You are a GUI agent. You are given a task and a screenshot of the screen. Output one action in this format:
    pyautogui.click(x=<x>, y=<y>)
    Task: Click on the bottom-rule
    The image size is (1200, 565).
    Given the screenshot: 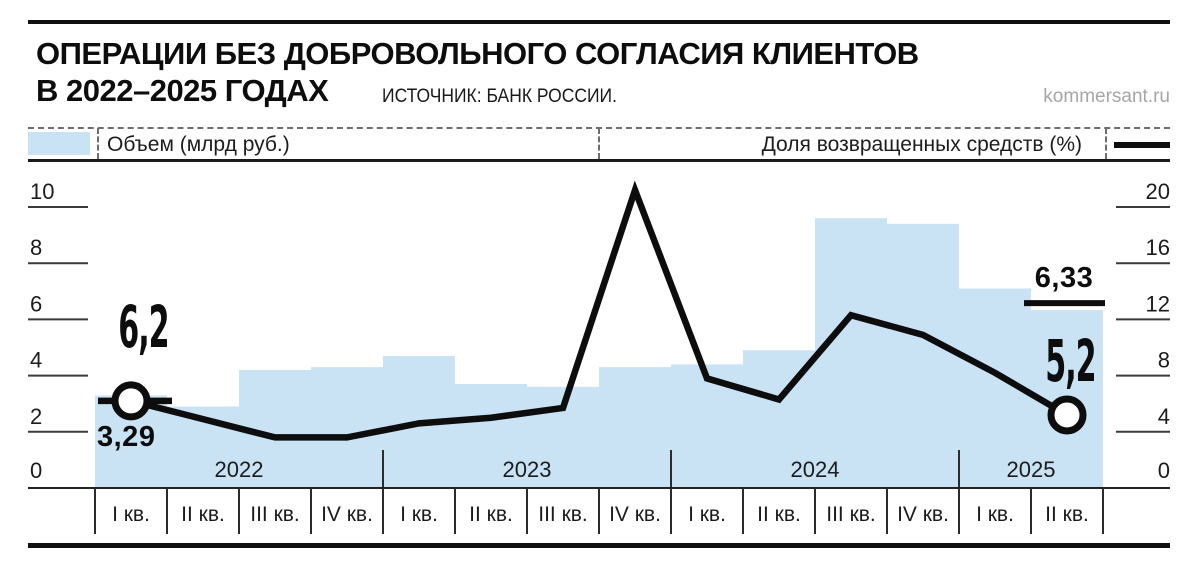 What is the action you would take?
    pyautogui.click(x=599, y=545)
    